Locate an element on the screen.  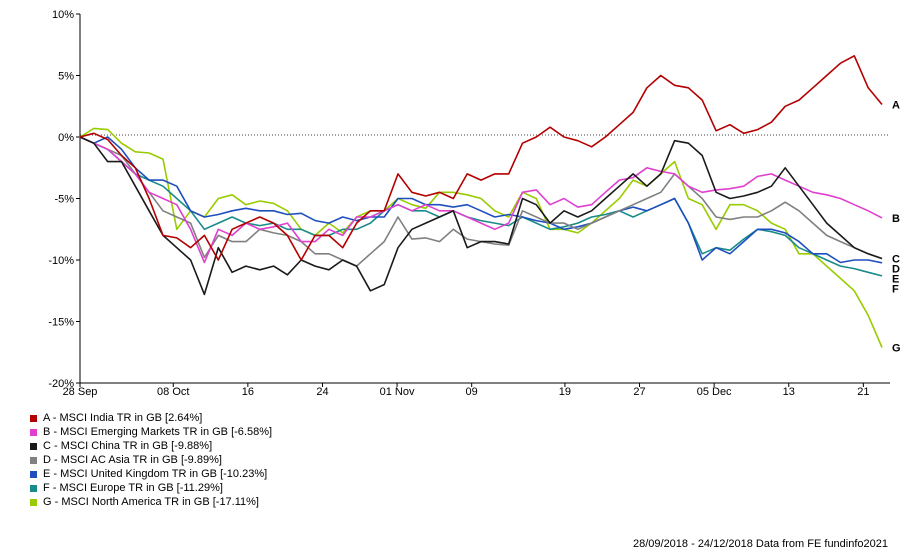
legend-label: A - MSCI India TR in GB [2.64%] is located at coordinates (123, 418).